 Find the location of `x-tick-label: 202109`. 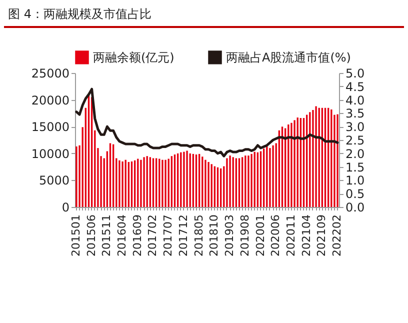

x-tick-label: 202109 is located at coordinates (321, 235).